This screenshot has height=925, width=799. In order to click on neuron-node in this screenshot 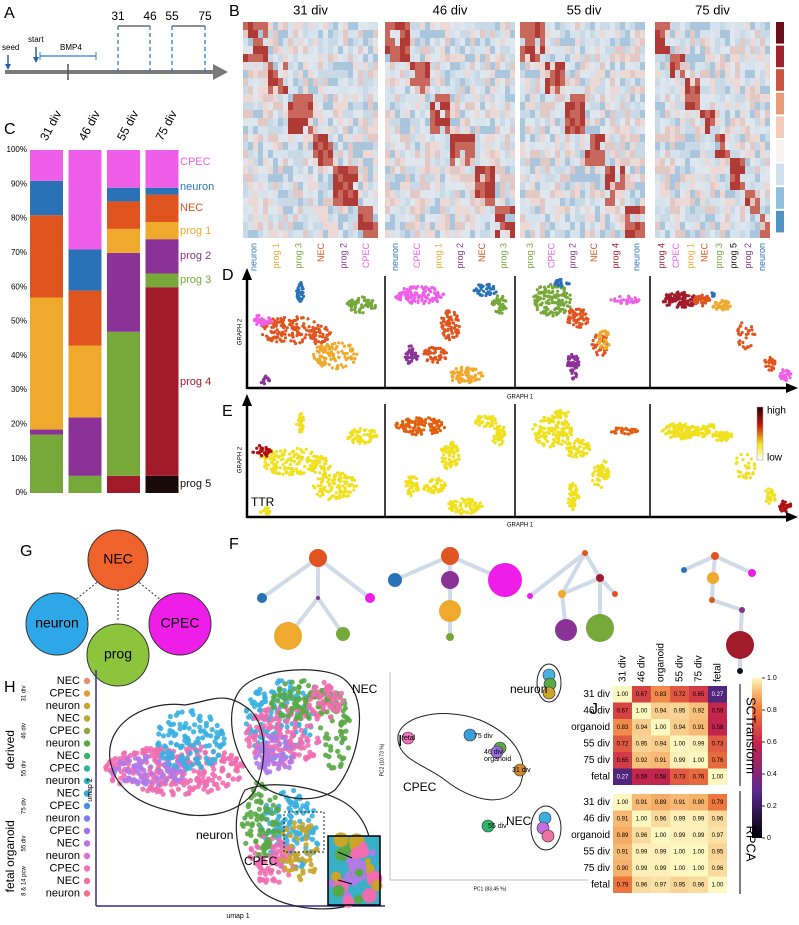, I will do `click(57, 624)`.